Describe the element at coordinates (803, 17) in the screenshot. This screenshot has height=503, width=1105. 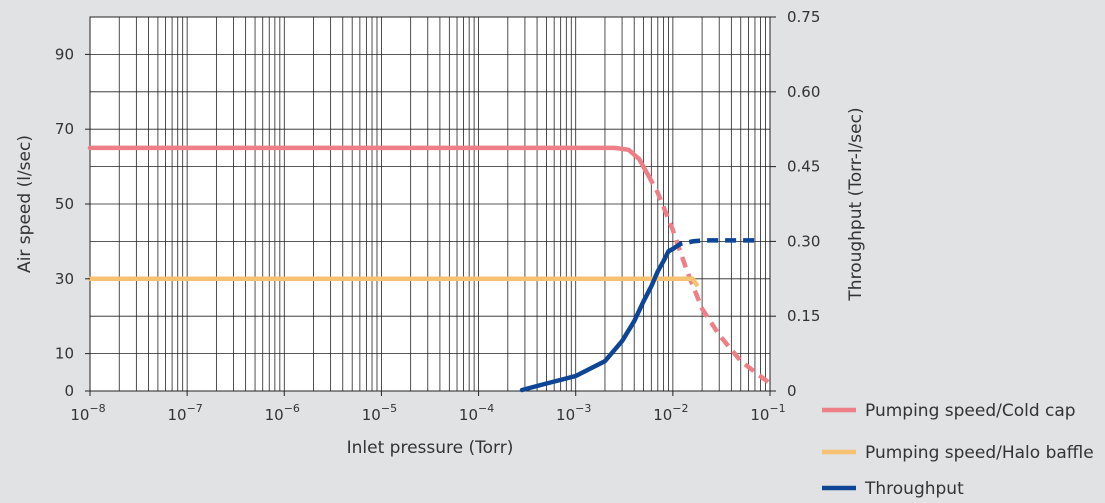
I see `y2-tick-label: 0.75` at that location.